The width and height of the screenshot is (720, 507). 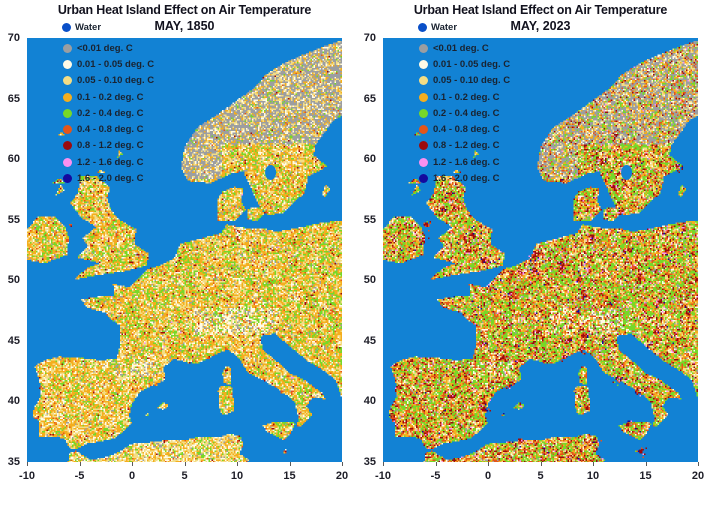 I want to click on y-tick-label: 40, so click(x=369, y=401).